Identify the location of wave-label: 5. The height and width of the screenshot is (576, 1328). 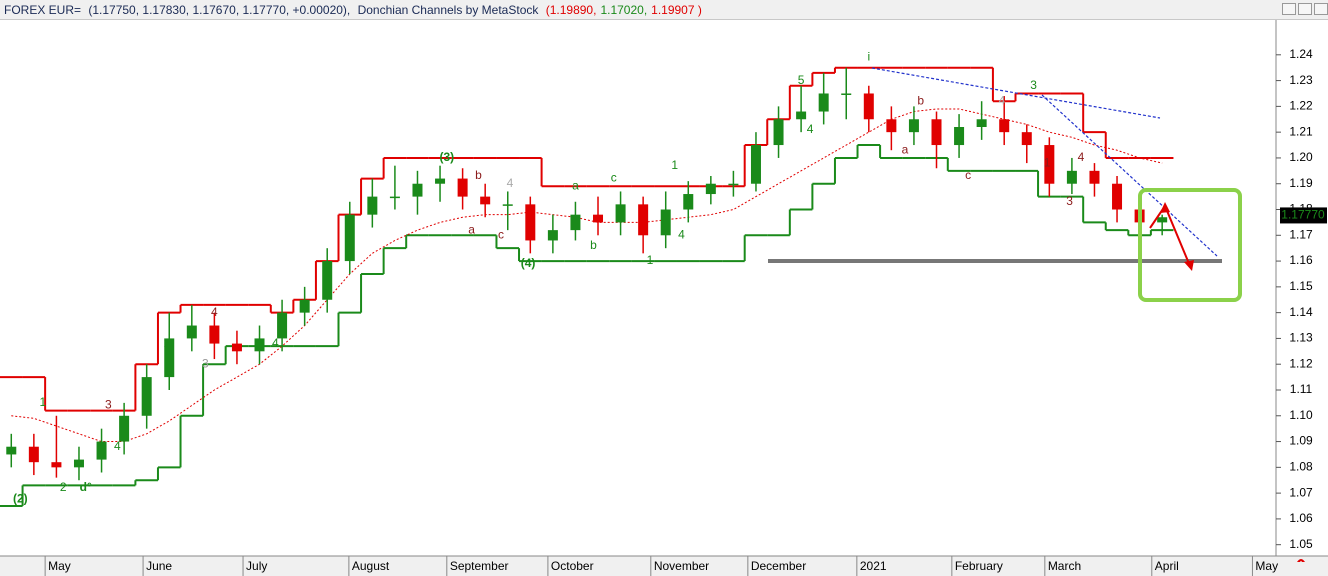
(801, 80).